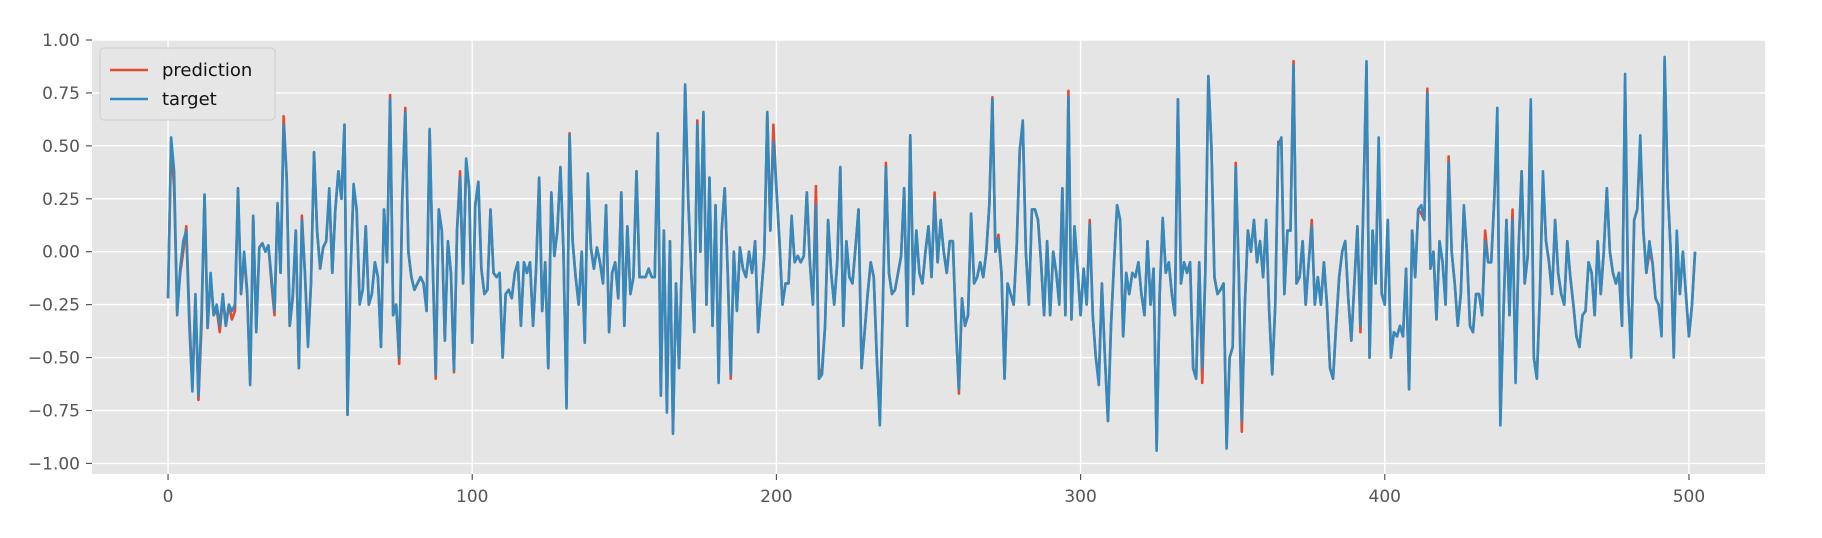 The width and height of the screenshot is (1822, 538). Describe the element at coordinates (61, 253) in the screenshot. I see `y-tick-label: 0.00` at that location.